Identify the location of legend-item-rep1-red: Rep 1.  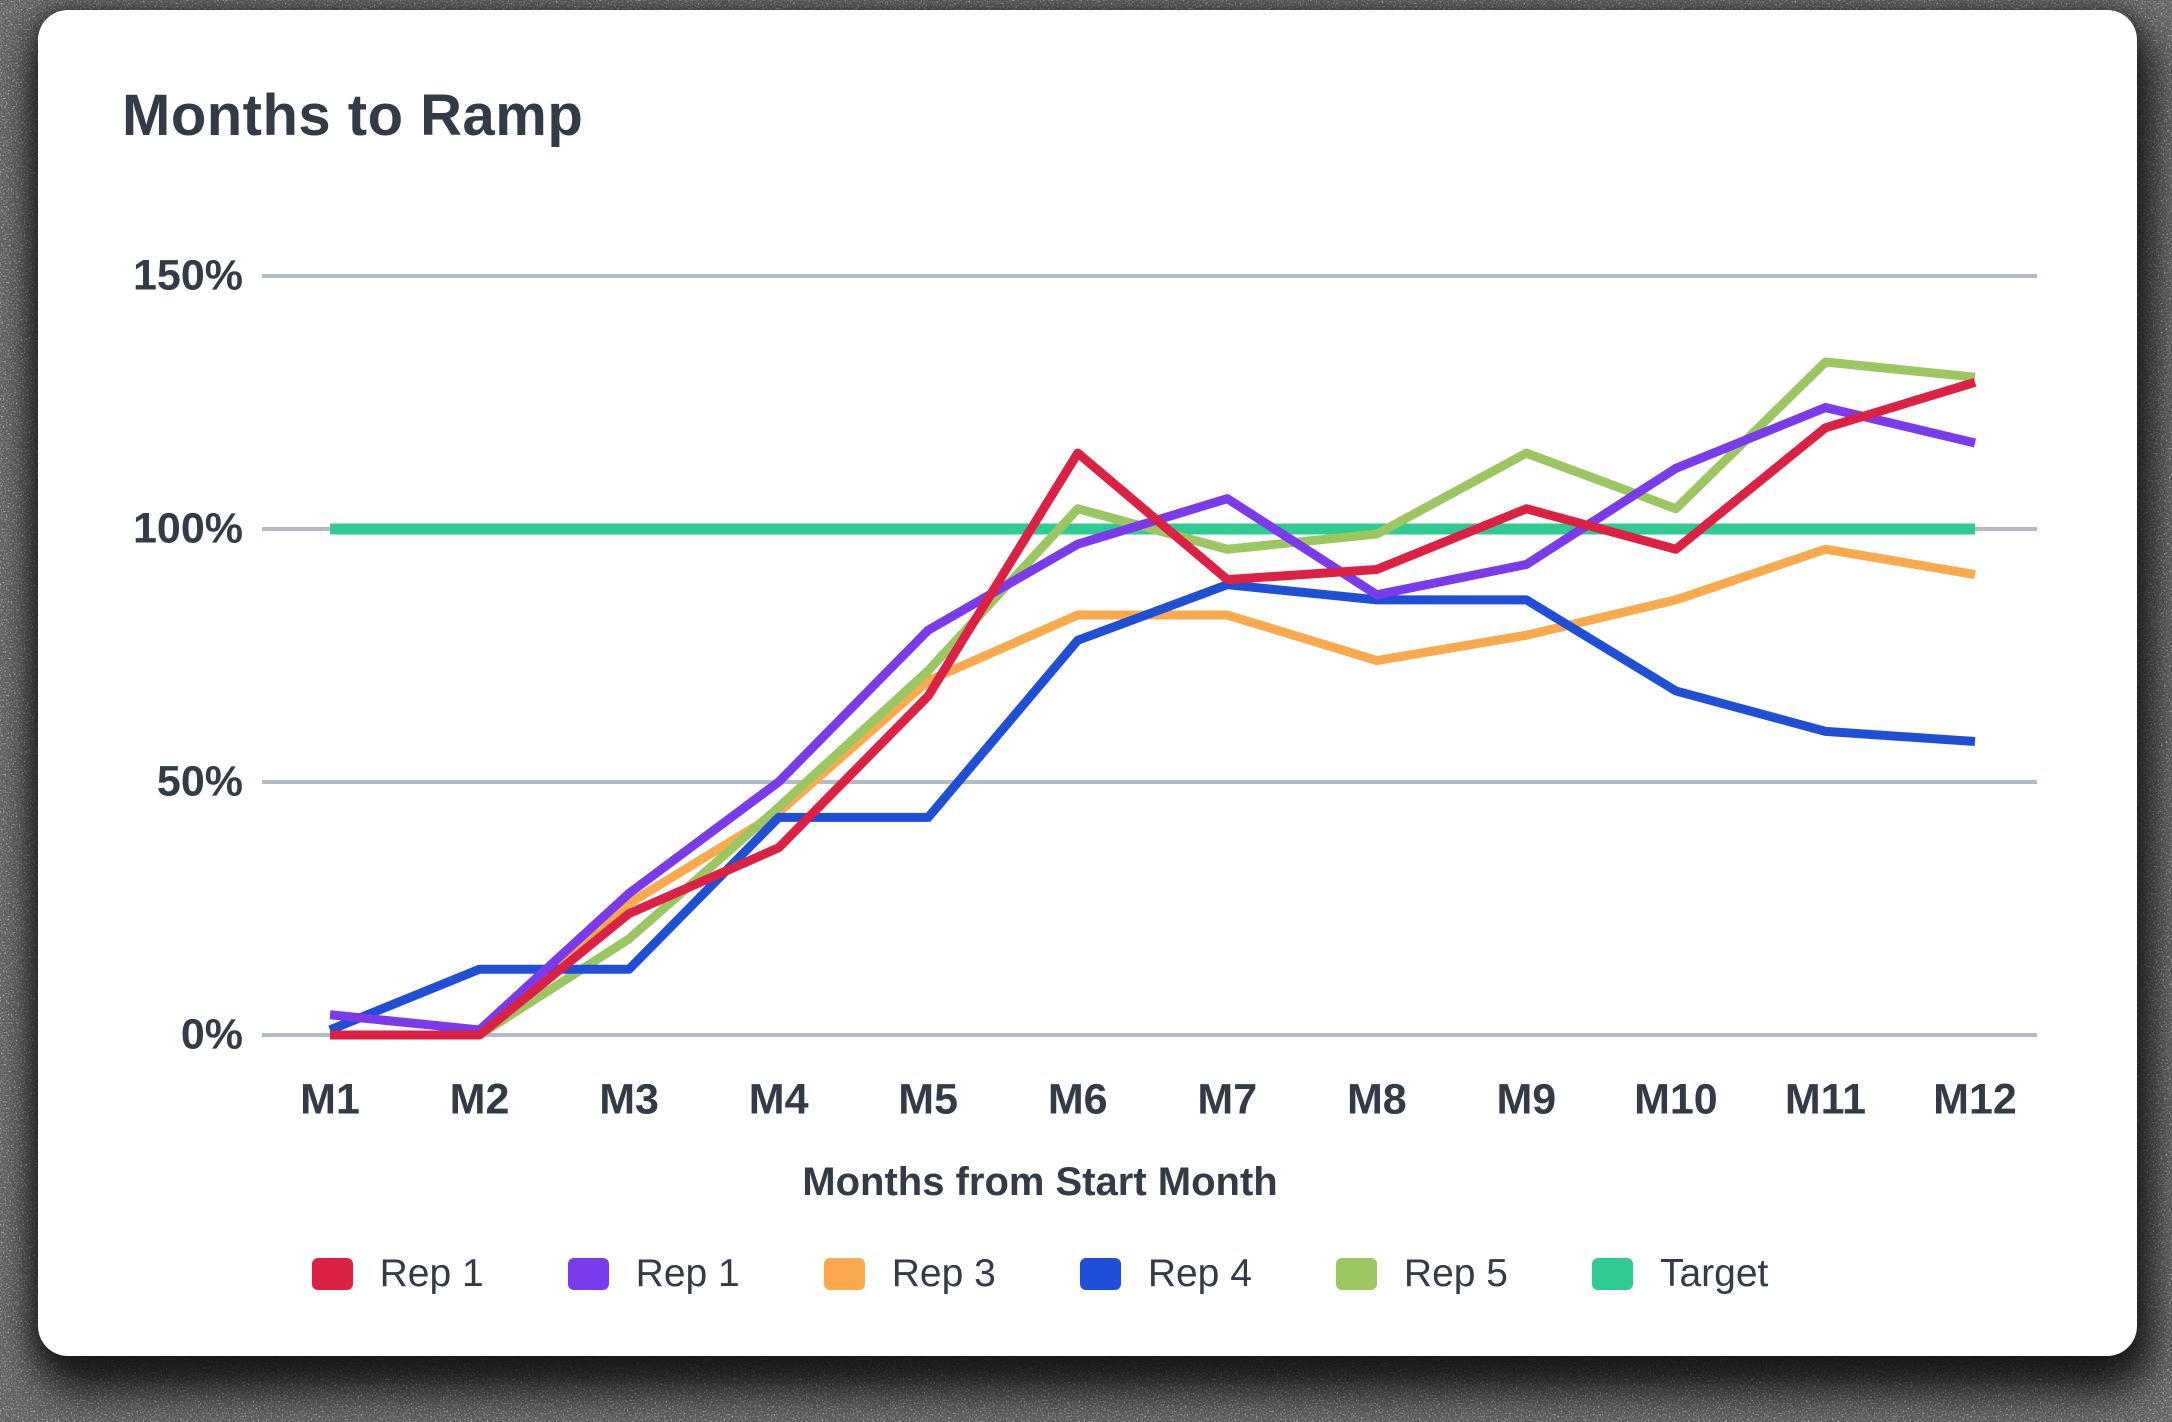
(397, 1274).